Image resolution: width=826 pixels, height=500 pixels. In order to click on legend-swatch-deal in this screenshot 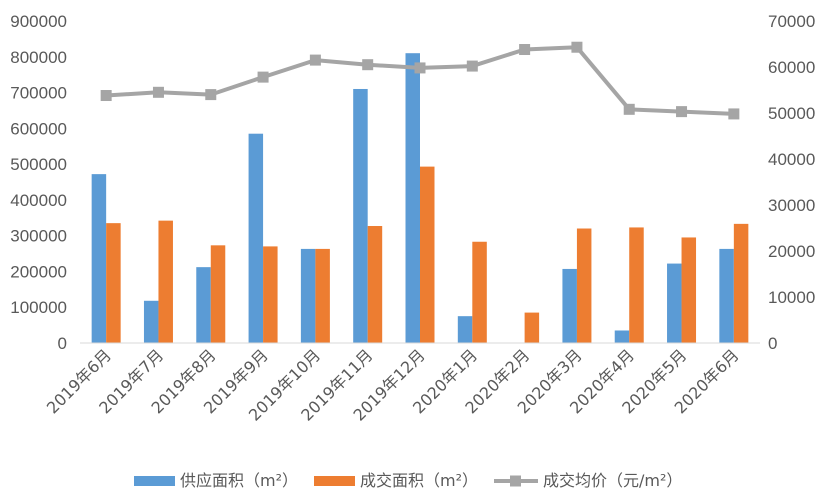, I will do `click(334, 481)`.